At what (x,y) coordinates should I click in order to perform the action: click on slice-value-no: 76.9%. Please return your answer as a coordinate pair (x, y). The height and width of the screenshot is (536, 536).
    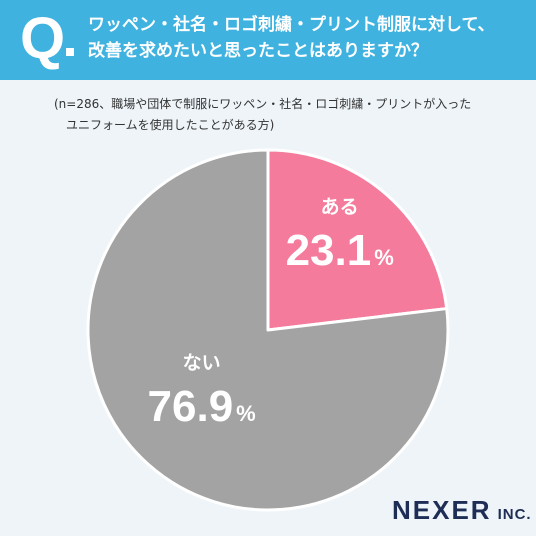
    Looking at the image, I should click on (202, 406).